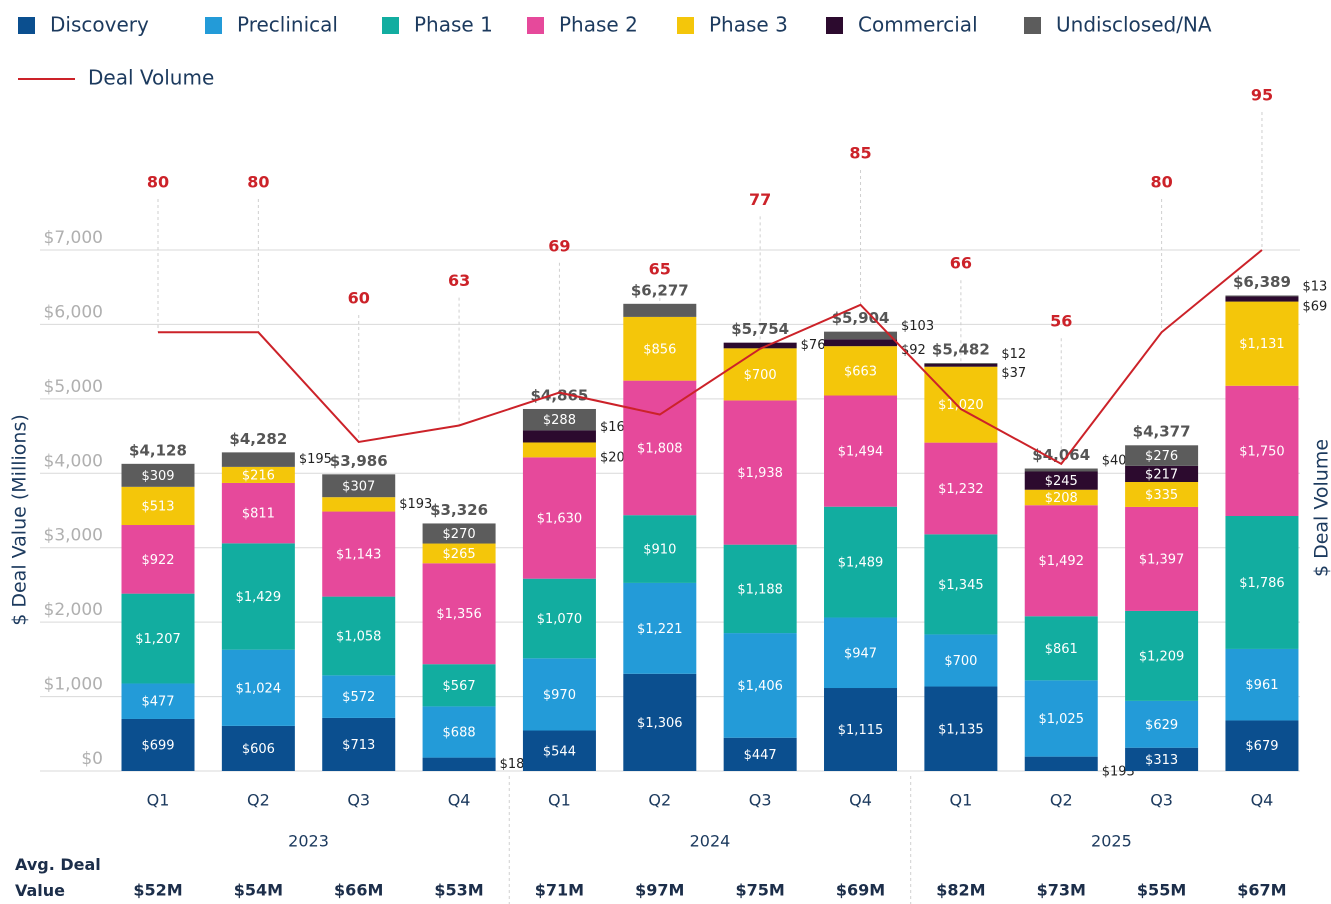 Image resolution: width=1331 pixels, height=904 pixels. Describe the element at coordinates (860, 890) in the screenshot. I see `avg-deal-value: $69M` at that location.